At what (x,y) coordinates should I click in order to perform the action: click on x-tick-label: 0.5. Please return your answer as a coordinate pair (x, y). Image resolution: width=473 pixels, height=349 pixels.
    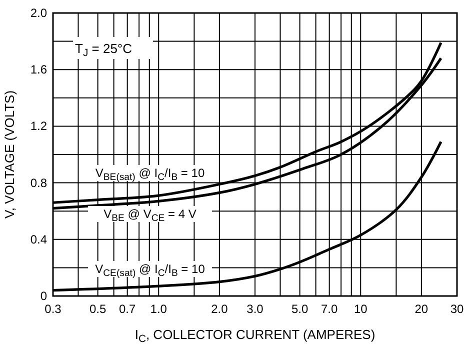
    Looking at the image, I should click on (97, 309).